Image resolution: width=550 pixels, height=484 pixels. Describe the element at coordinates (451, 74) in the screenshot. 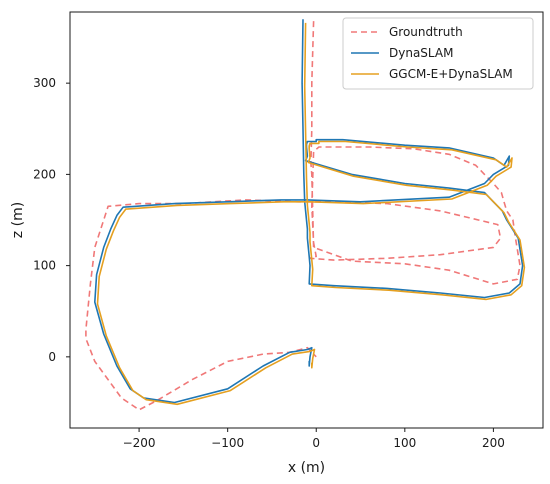

I see `legend-label: GGCM-E+DynaSLAM` at that location.